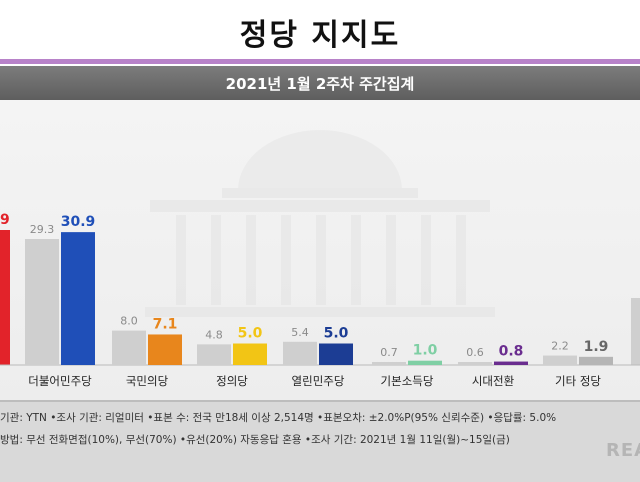 The height and width of the screenshot is (482, 640). Describe the element at coordinates (407, 381) in the screenshot. I see `category-label-4: 기본소득당` at that location.